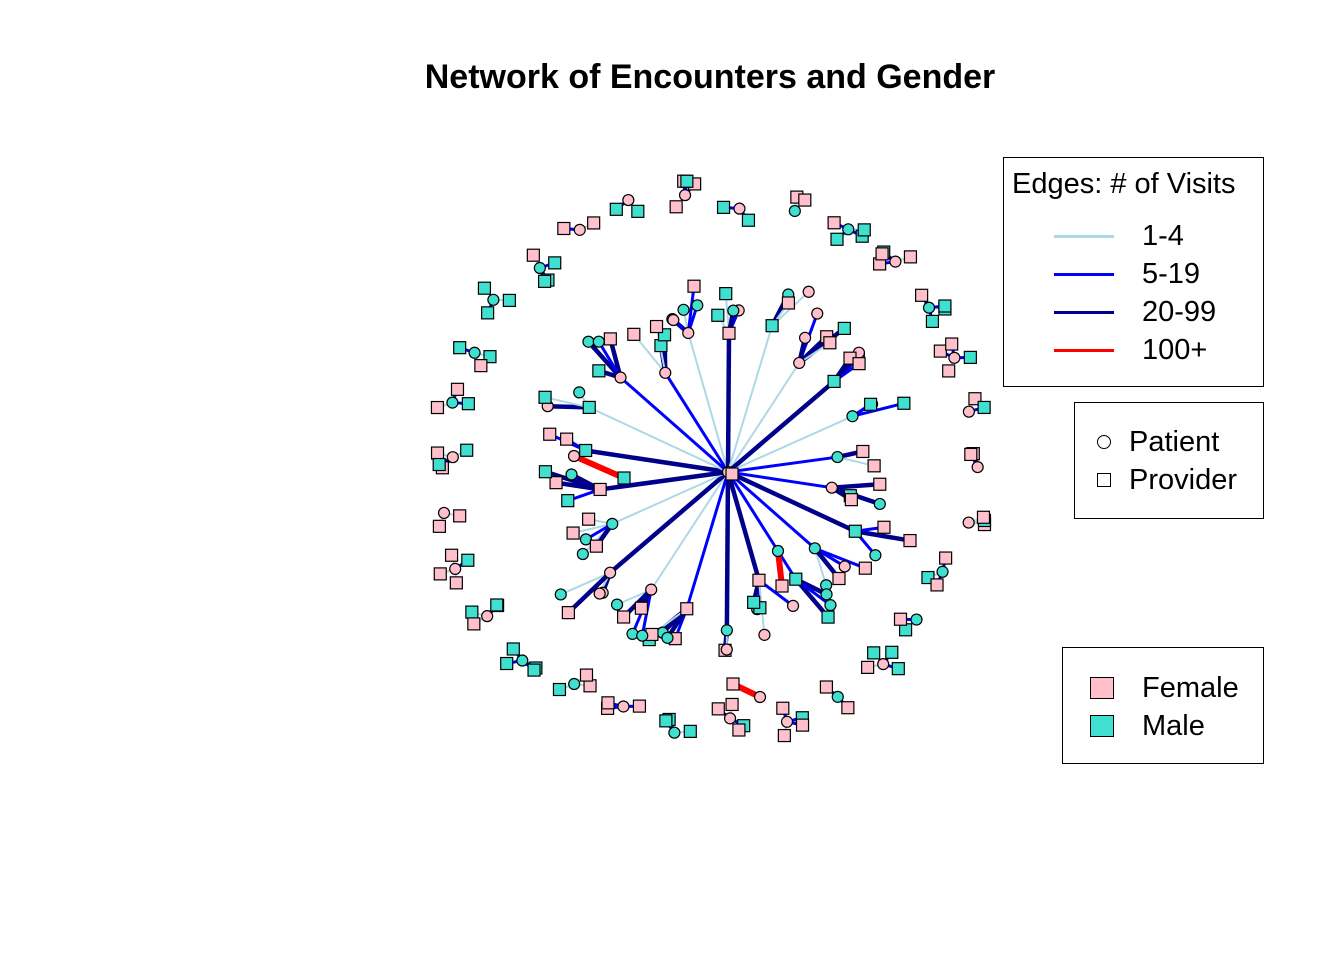 This screenshot has height=960, width=1344. I want to click on legend-gender-label: Female, so click(1190, 687).